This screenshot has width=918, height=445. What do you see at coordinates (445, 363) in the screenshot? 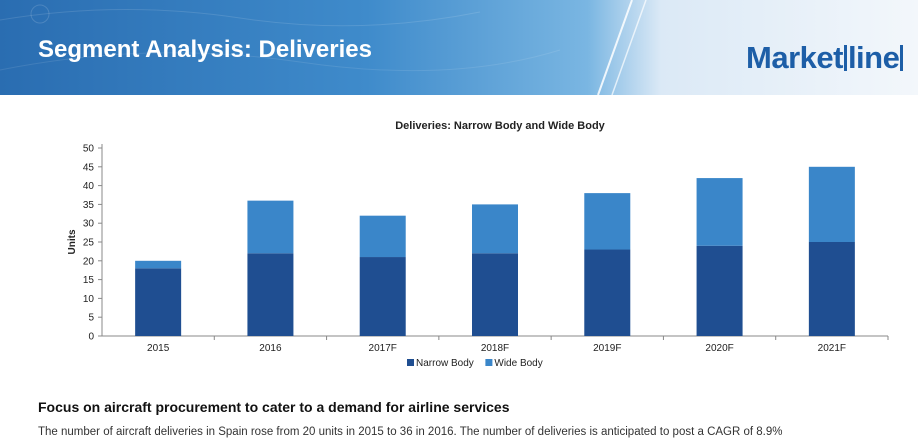
I see `legend-label-narrow-body: Narrow Body` at bounding box center [445, 363].